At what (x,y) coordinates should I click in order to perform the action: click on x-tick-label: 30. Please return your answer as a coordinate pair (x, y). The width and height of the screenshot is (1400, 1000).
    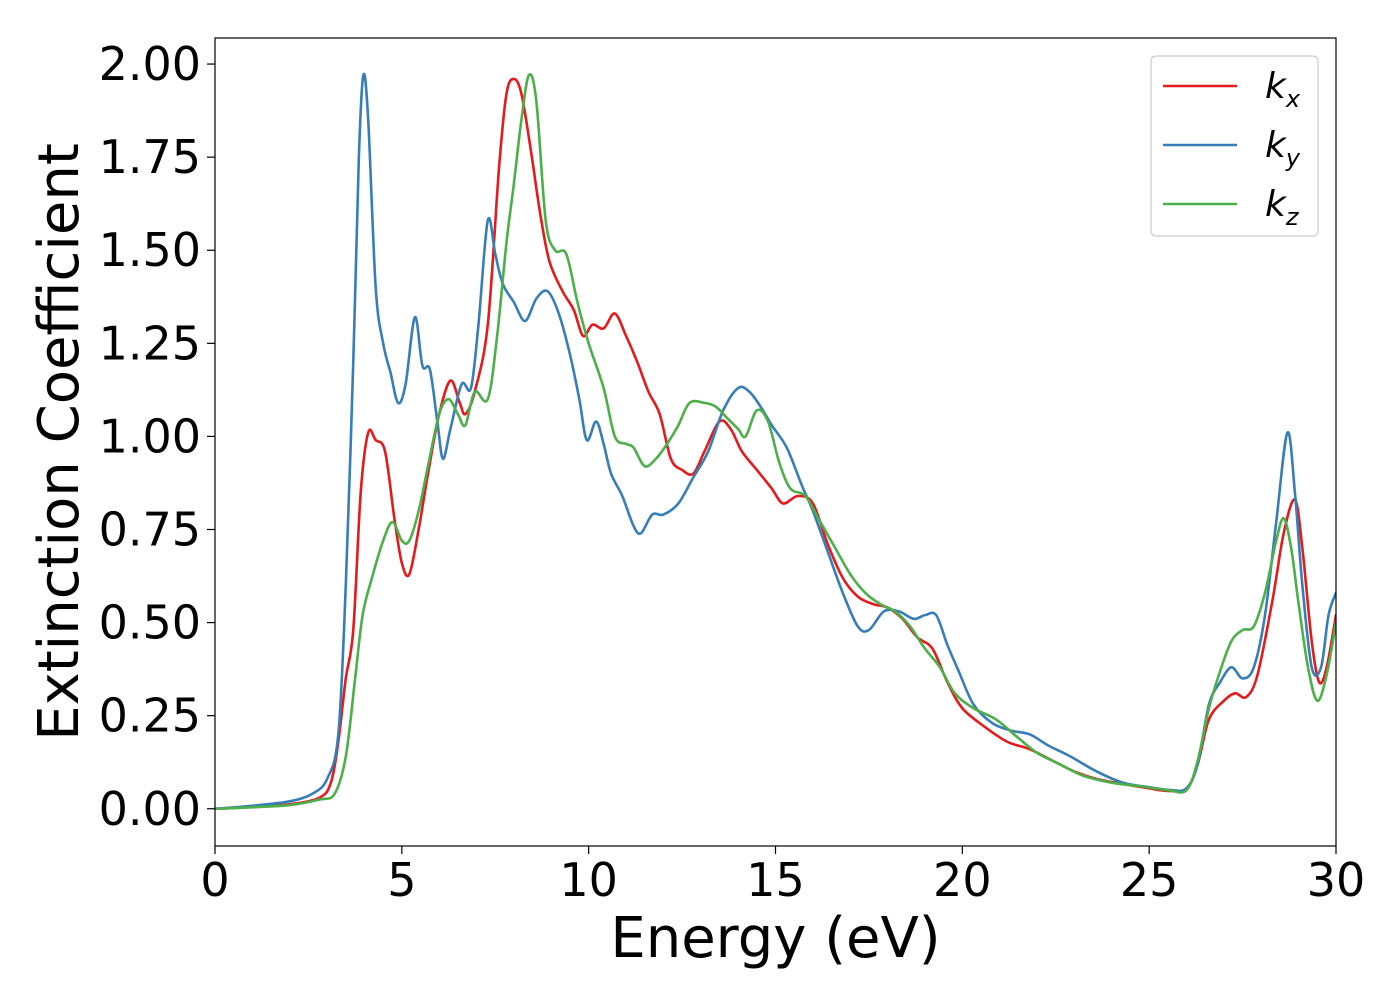
    Looking at the image, I should click on (1336, 880).